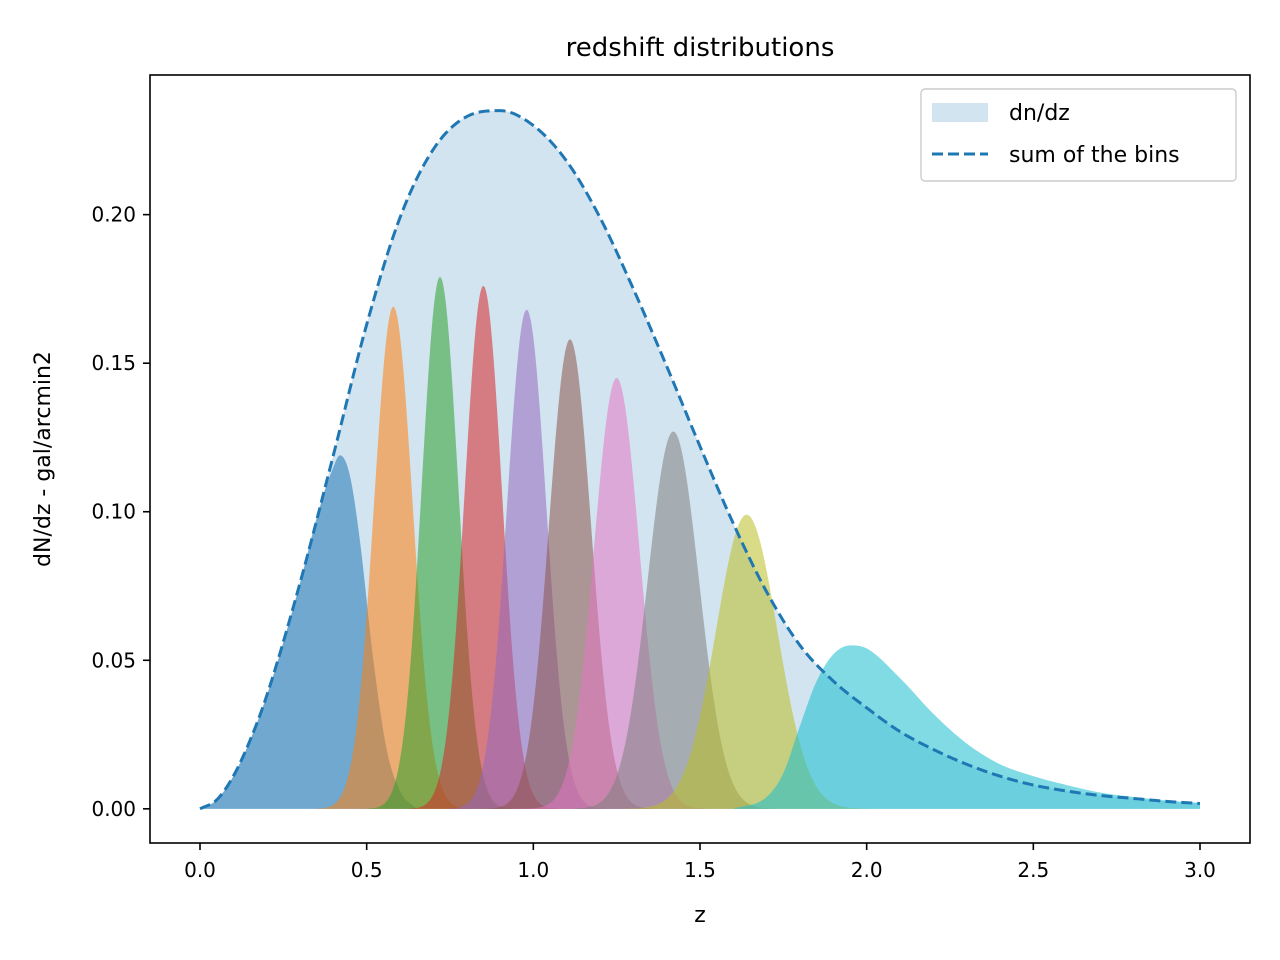 This screenshot has width=1280, height=960. Describe the element at coordinates (113, 809) in the screenshot. I see `y-tick-label: 0.00` at that location.